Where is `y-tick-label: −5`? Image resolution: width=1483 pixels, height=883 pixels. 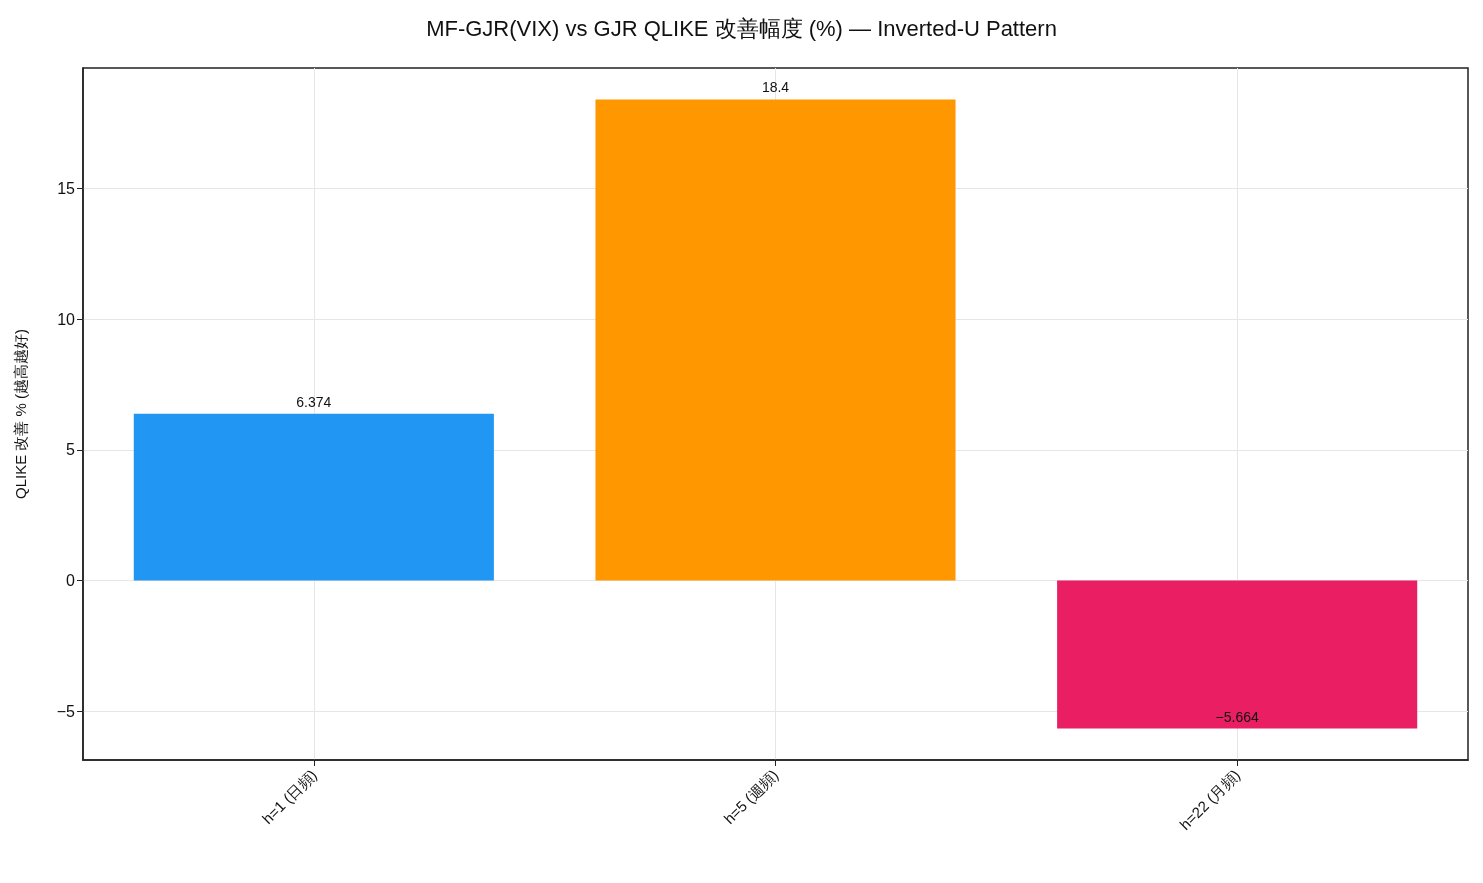 y-tick-label: −5 is located at coordinates (66, 711).